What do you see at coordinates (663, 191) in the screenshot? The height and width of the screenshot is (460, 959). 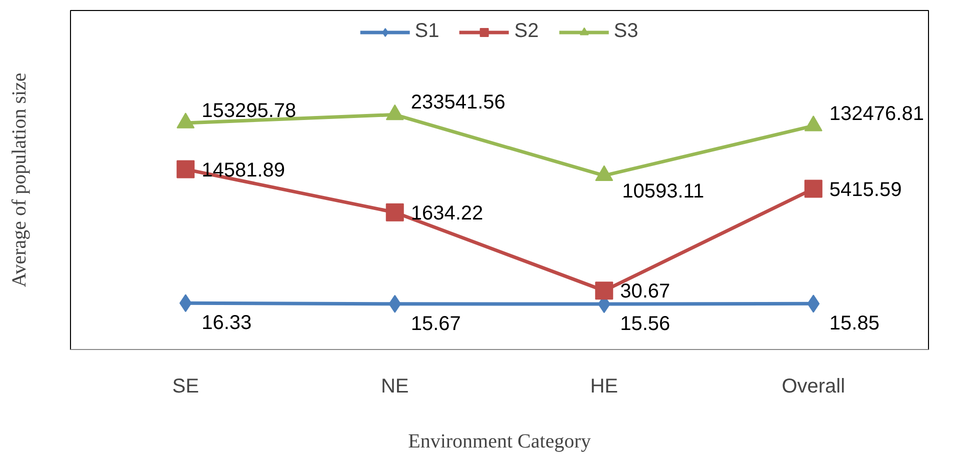 I see `data-label: 10593.11` at bounding box center [663, 191].